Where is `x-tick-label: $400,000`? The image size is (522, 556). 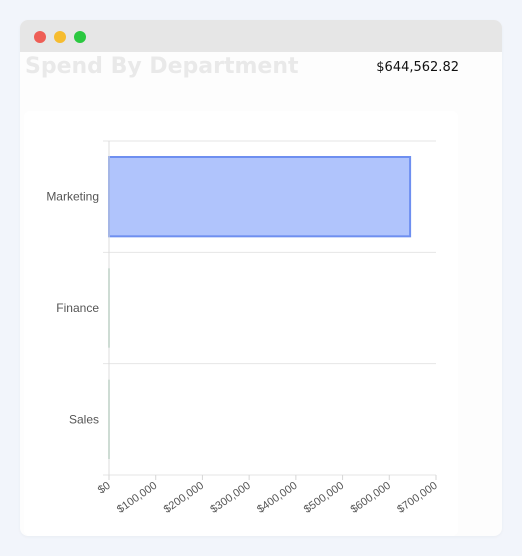 x-tick-label: $400,000 is located at coordinates (277, 498).